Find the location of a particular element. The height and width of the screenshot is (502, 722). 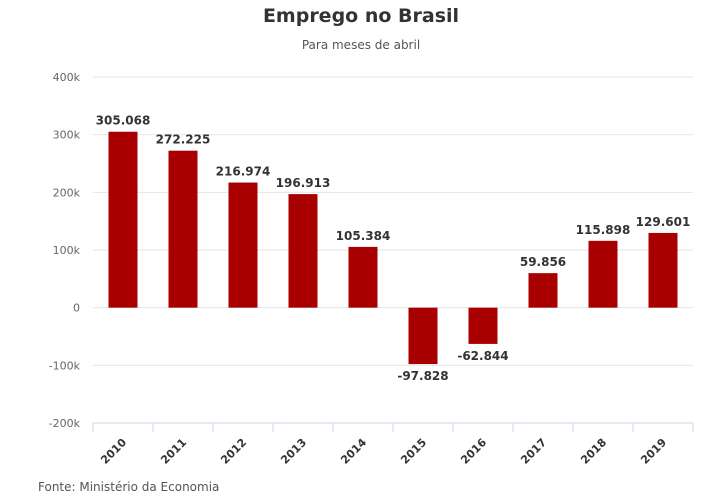

bar-2012 is located at coordinates (243, 245).